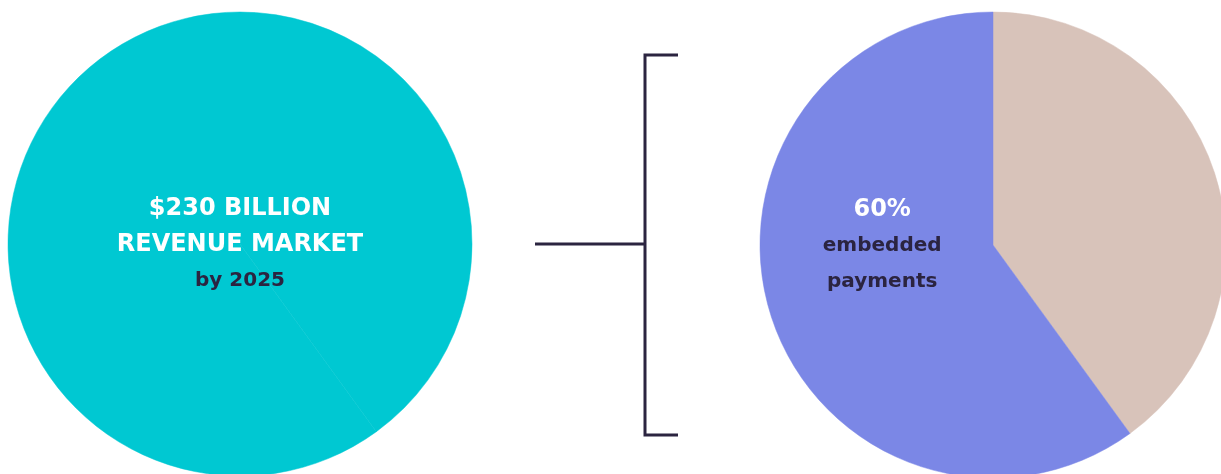 This screenshot has width=1221, height=474. What do you see at coordinates (240, 278) in the screenshot?
I see `text: by 2025` at bounding box center [240, 278].